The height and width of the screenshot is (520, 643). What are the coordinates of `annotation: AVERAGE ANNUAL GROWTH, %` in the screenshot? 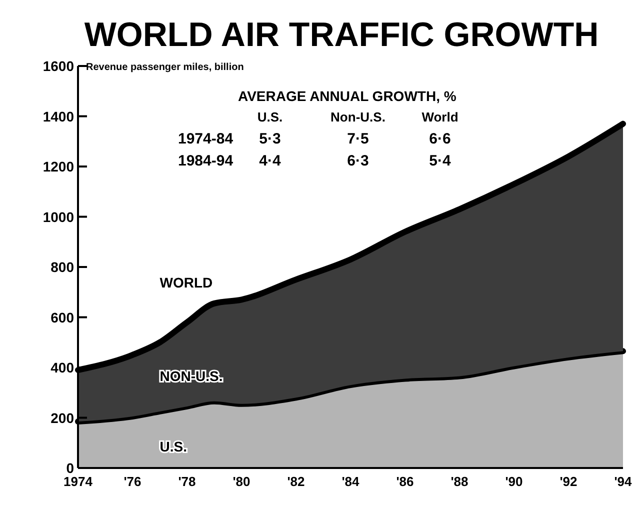 It's located at (347, 96).